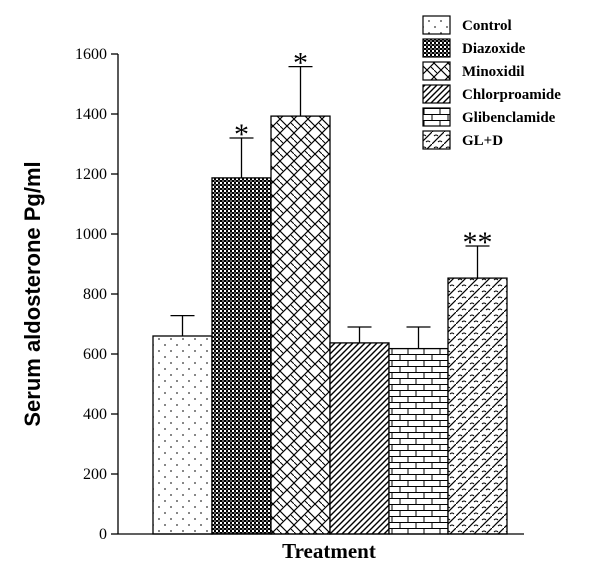 The width and height of the screenshot is (590, 567). Describe the element at coordinates (509, 118) in the screenshot. I see `legend-label-5: Glibenclamide` at that location.